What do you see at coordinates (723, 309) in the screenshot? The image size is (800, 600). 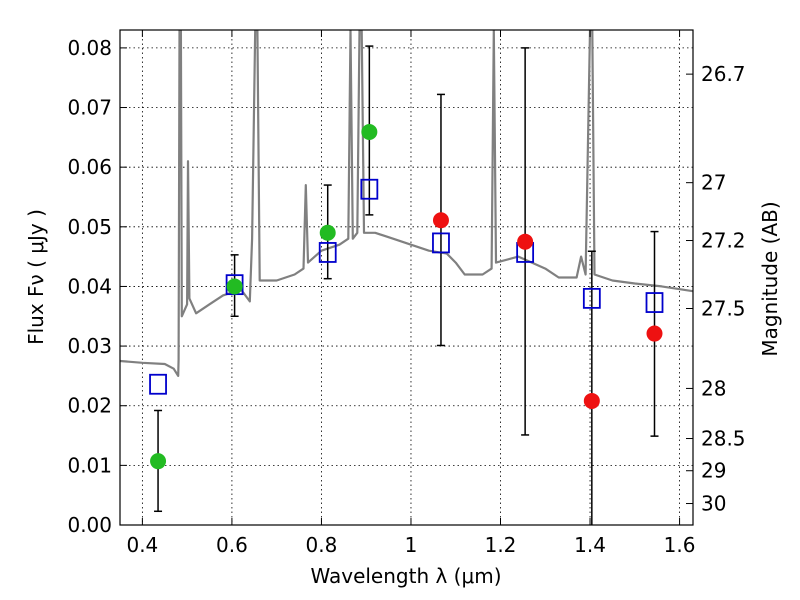 I see `right-tick-label: 27.5` at bounding box center [723, 309].